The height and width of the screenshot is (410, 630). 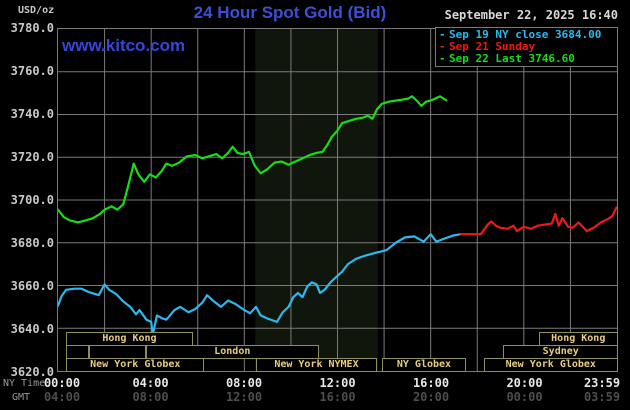 I want to click on legend-entry-label: Sep 21 Sunday, so click(x=492, y=46).